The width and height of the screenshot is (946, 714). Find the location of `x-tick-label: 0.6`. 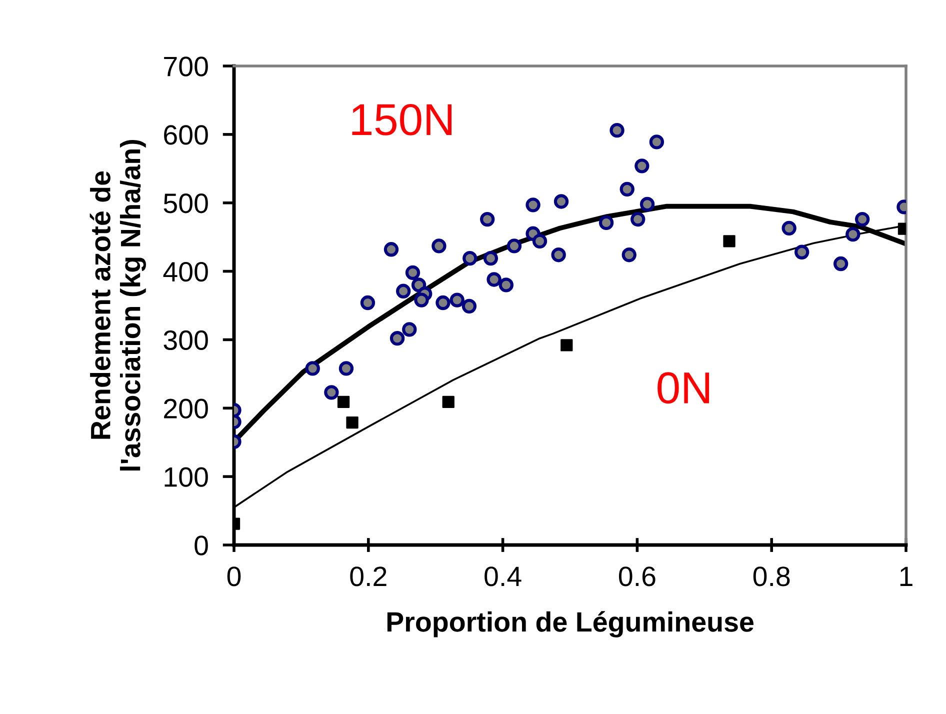

x-tick-label: 0.6 is located at coordinates (637, 576).